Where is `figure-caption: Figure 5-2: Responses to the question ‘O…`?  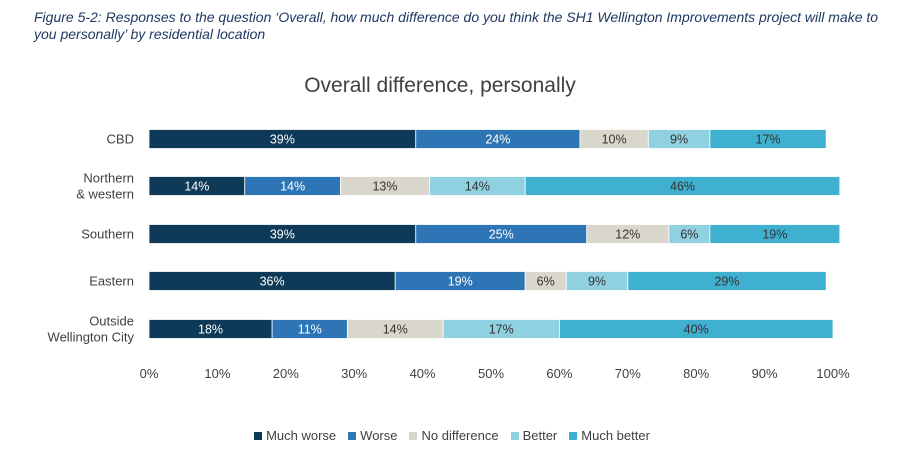
figure-caption: Figure 5-2: Responses to the question ‘O… is located at coordinates (456, 25).